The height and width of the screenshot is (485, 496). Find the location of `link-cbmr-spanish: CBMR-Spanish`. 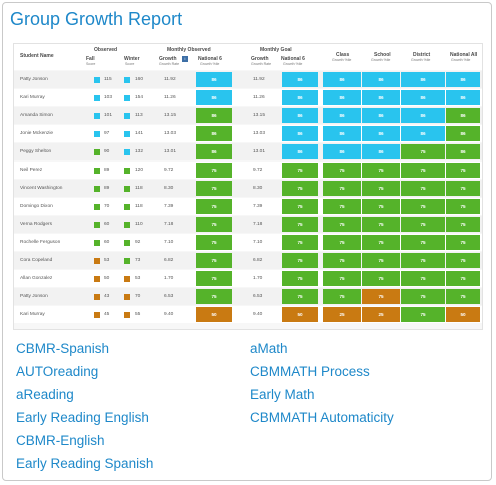

link-cbmr-spanish: CBMR-Spanish is located at coordinates (63, 348).